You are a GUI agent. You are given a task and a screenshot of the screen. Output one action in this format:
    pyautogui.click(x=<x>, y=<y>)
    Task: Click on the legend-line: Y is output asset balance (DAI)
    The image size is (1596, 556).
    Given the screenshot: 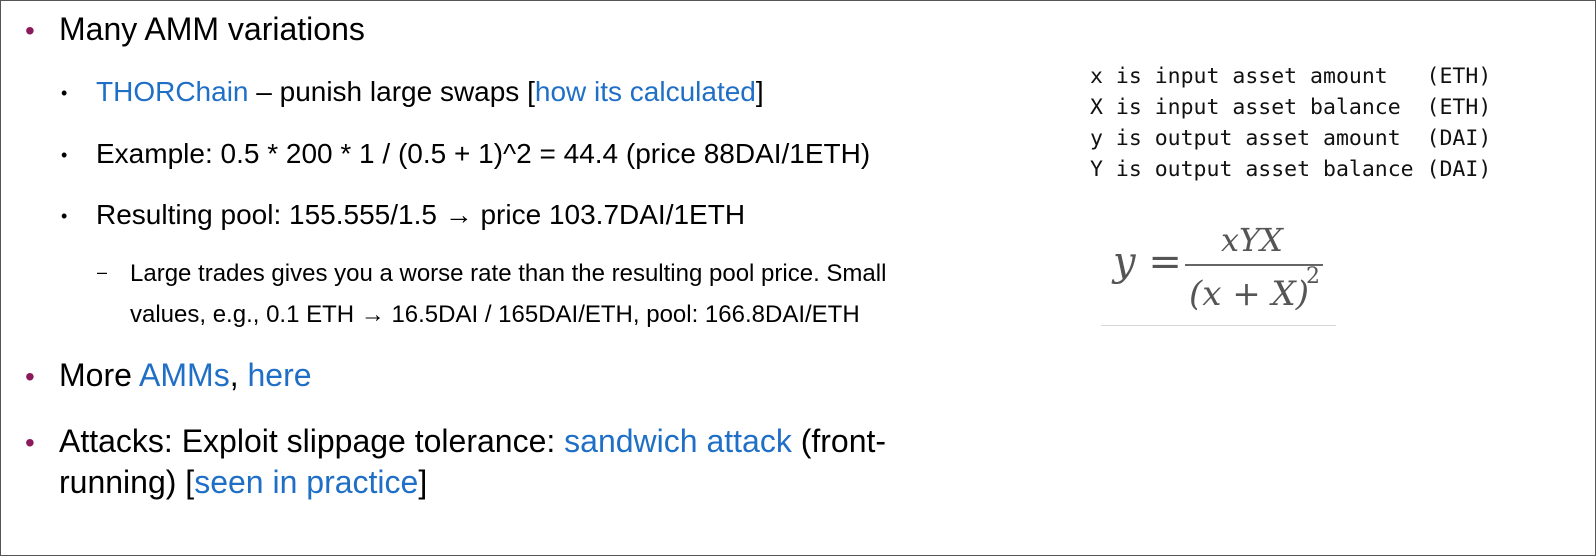 What is the action you would take?
    pyautogui.click(x=1291, y=169)
    